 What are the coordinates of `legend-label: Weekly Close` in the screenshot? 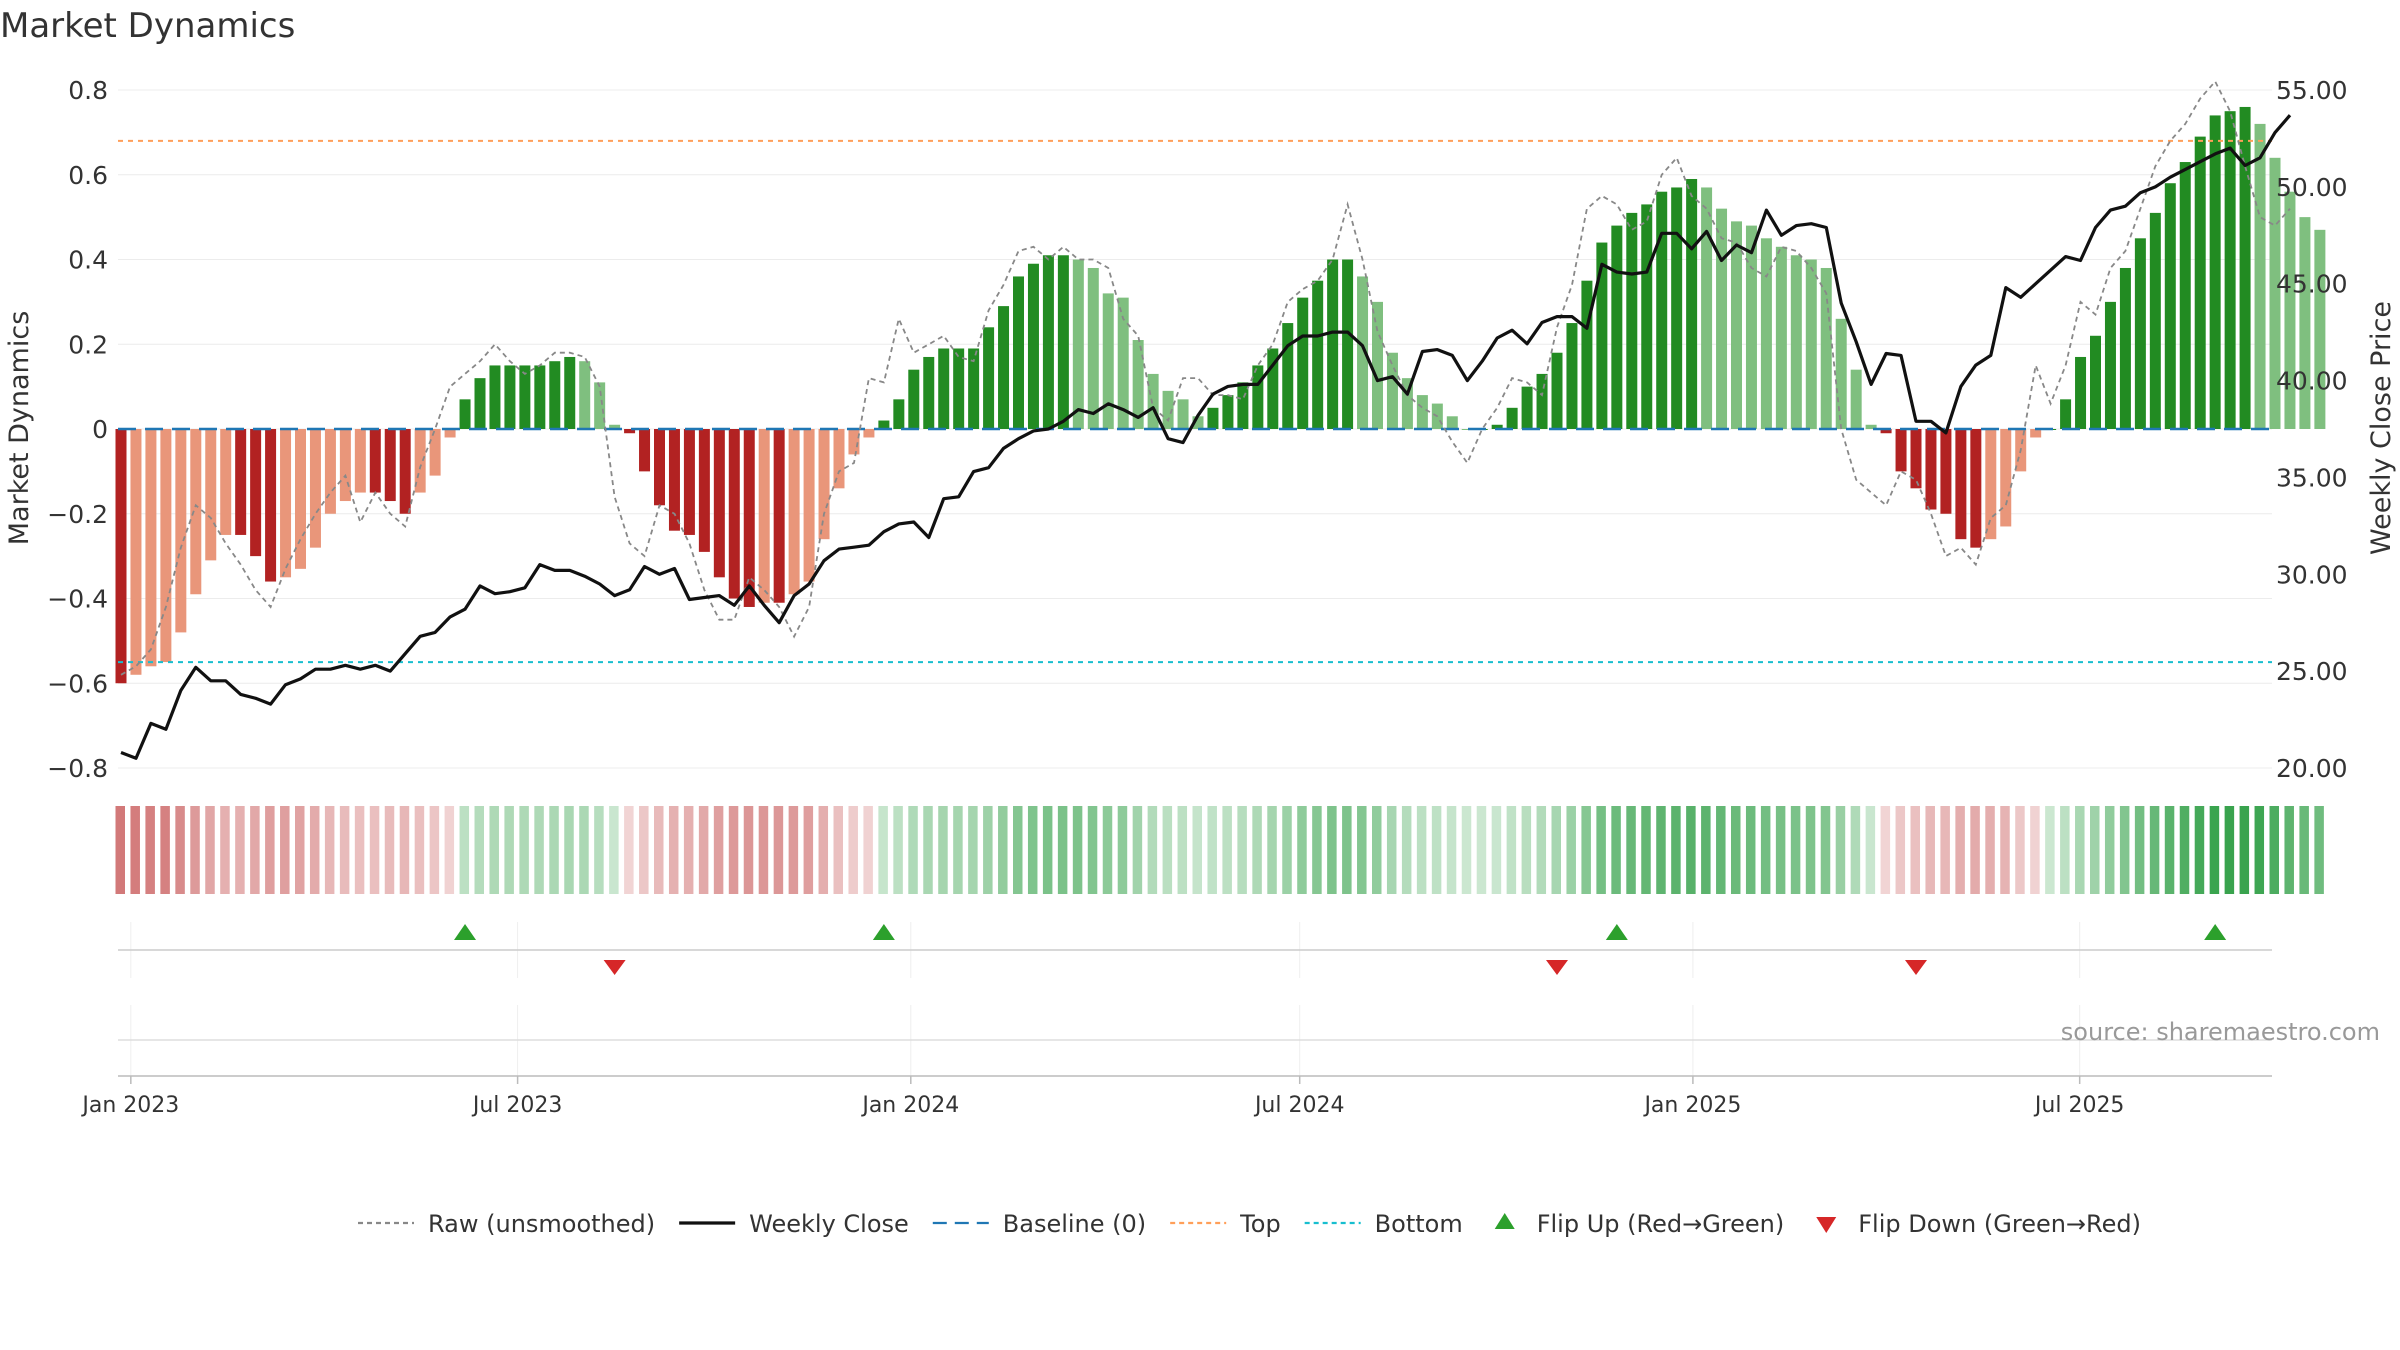 It's located at (829, 1224).